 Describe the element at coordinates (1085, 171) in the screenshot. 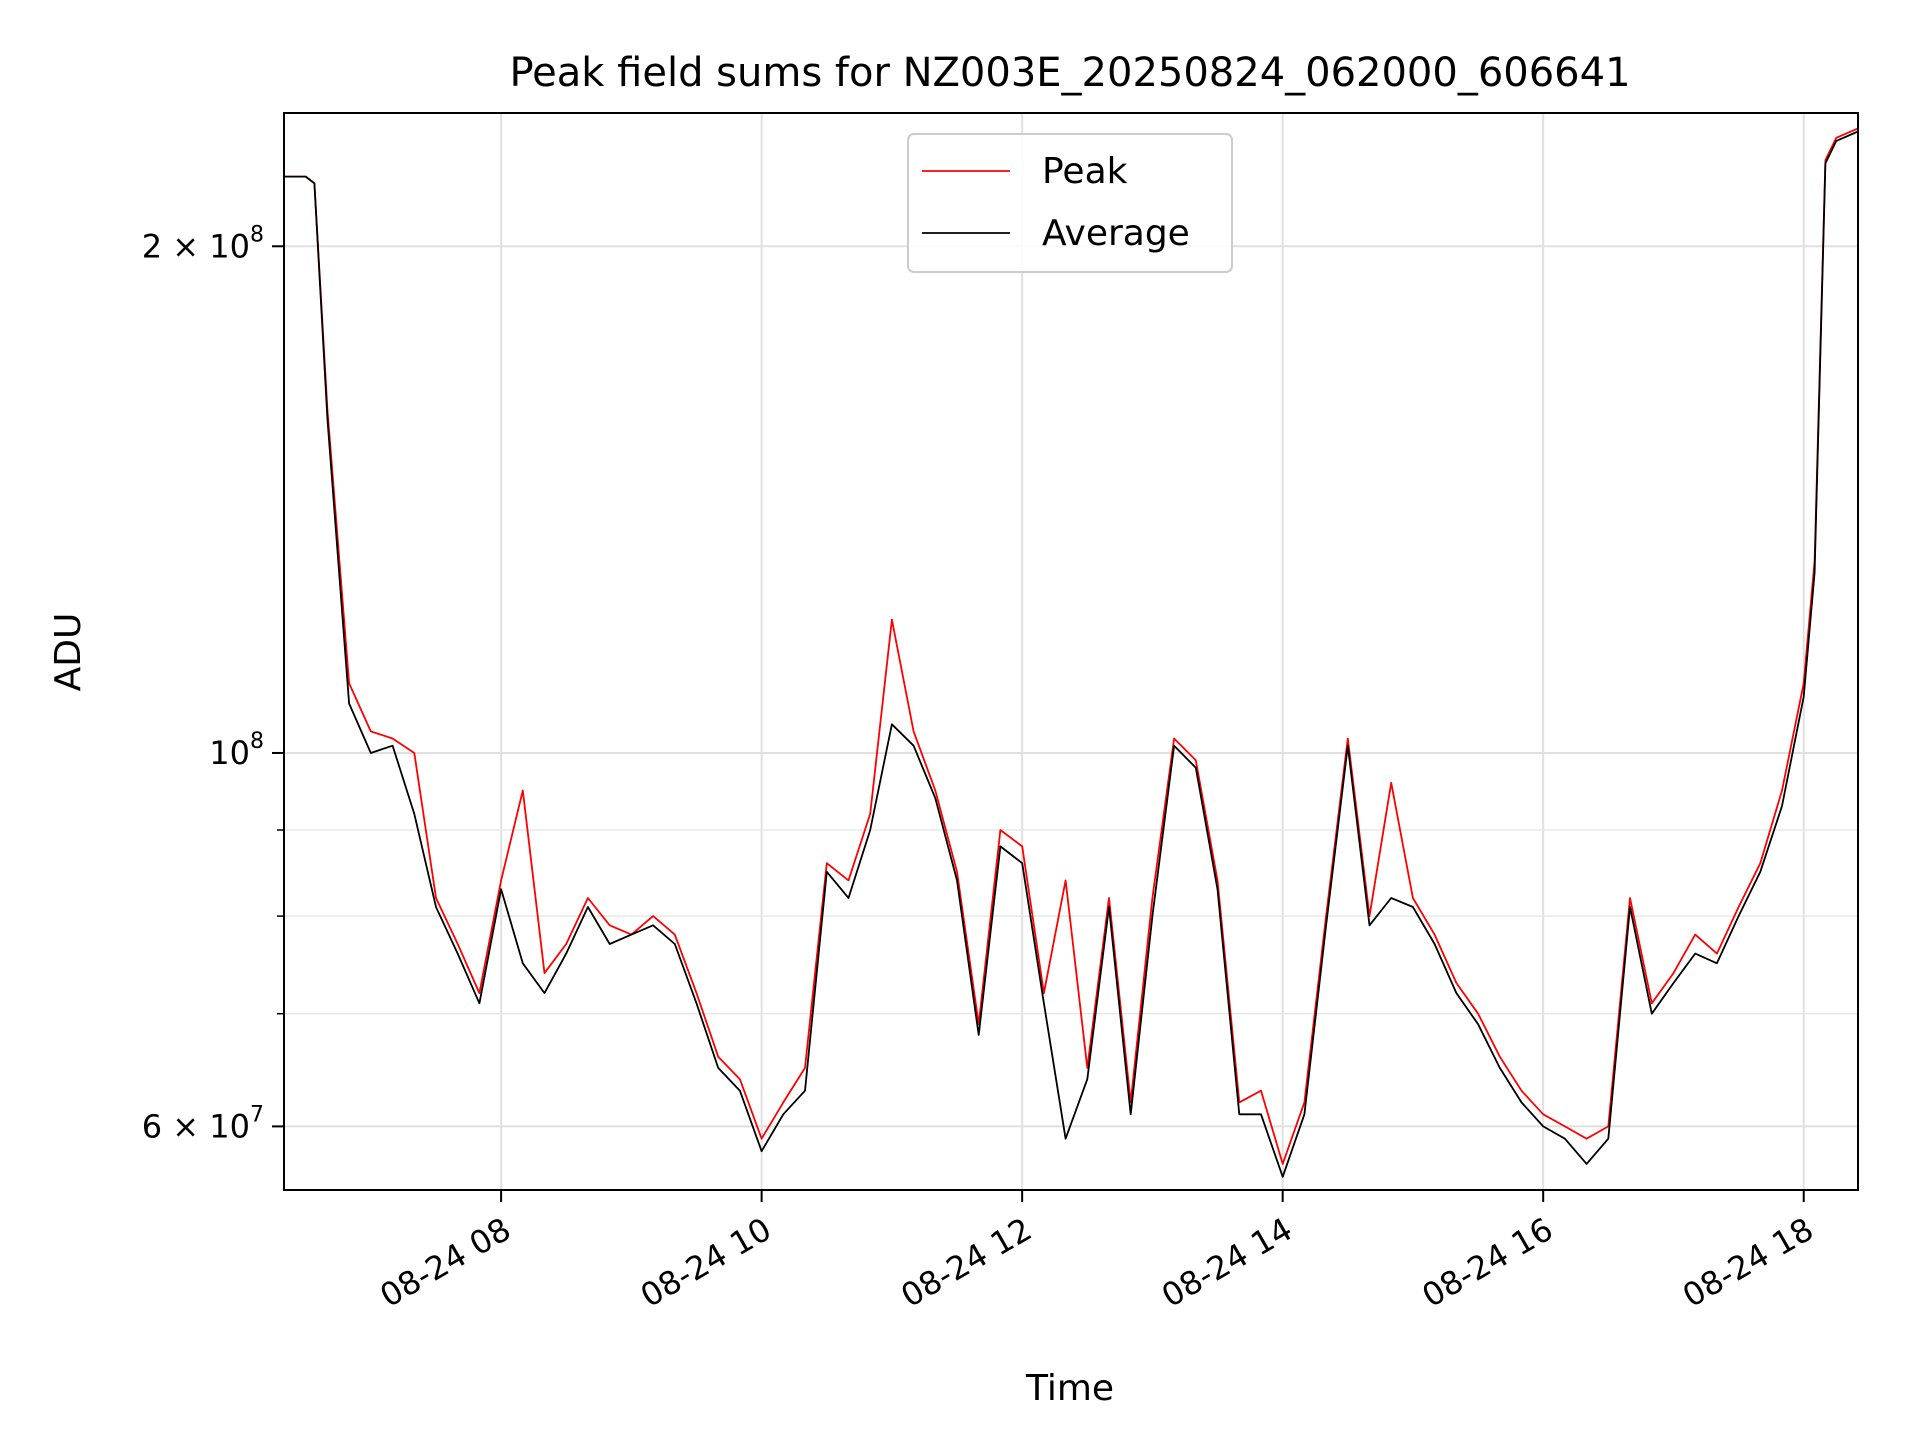

I see `legend-label-peak: Peak` at that location.